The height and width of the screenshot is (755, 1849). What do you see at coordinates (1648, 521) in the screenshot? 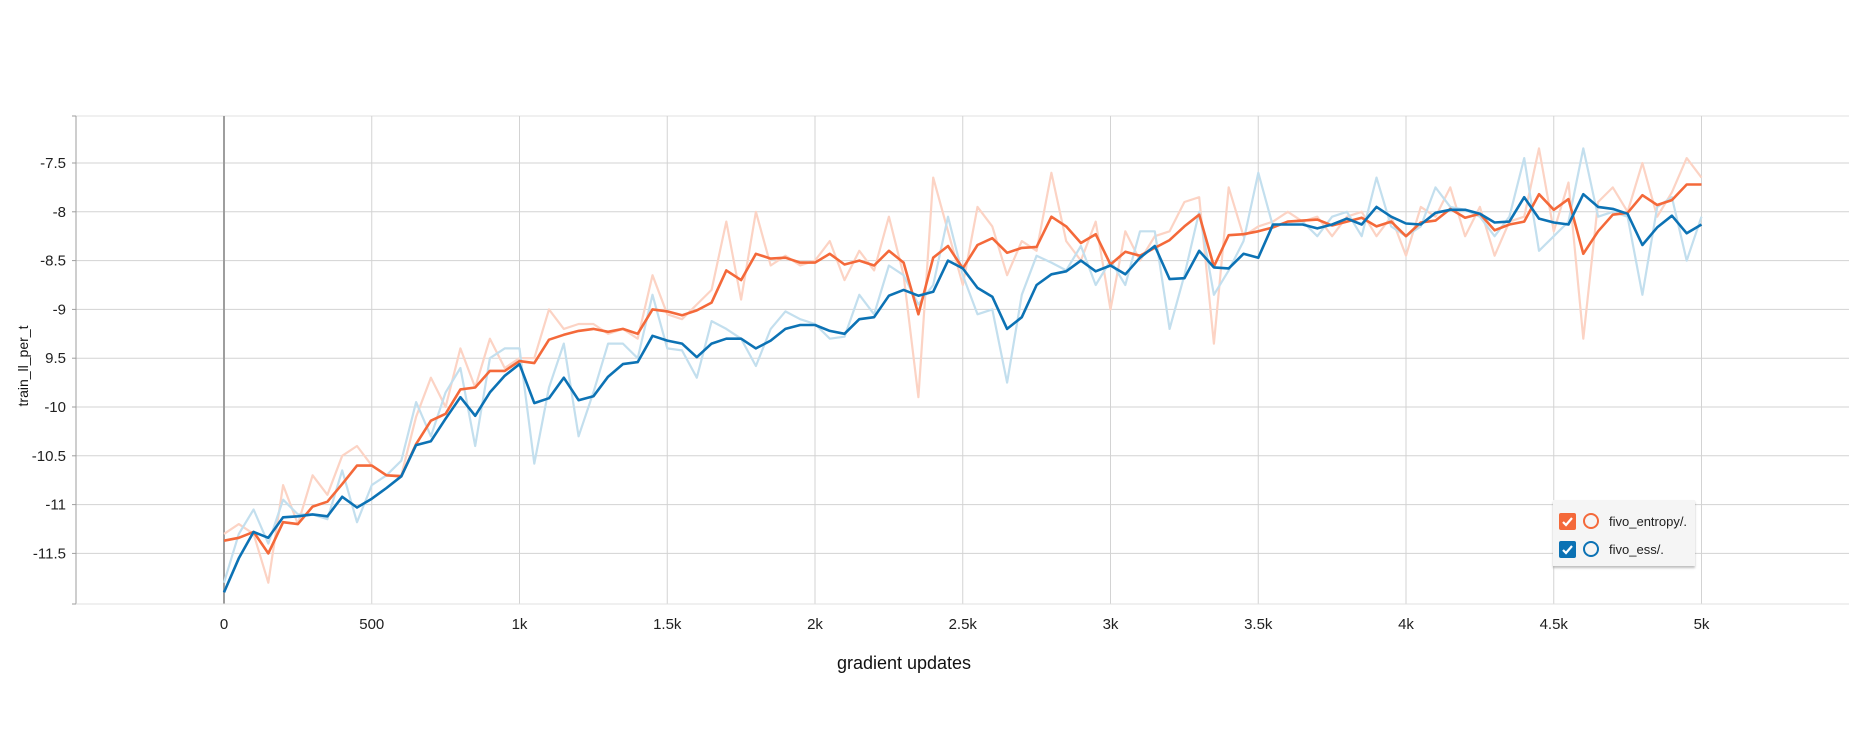
I see `legend-label: fivo_entropy/.` at bounding box center [1648, 521].